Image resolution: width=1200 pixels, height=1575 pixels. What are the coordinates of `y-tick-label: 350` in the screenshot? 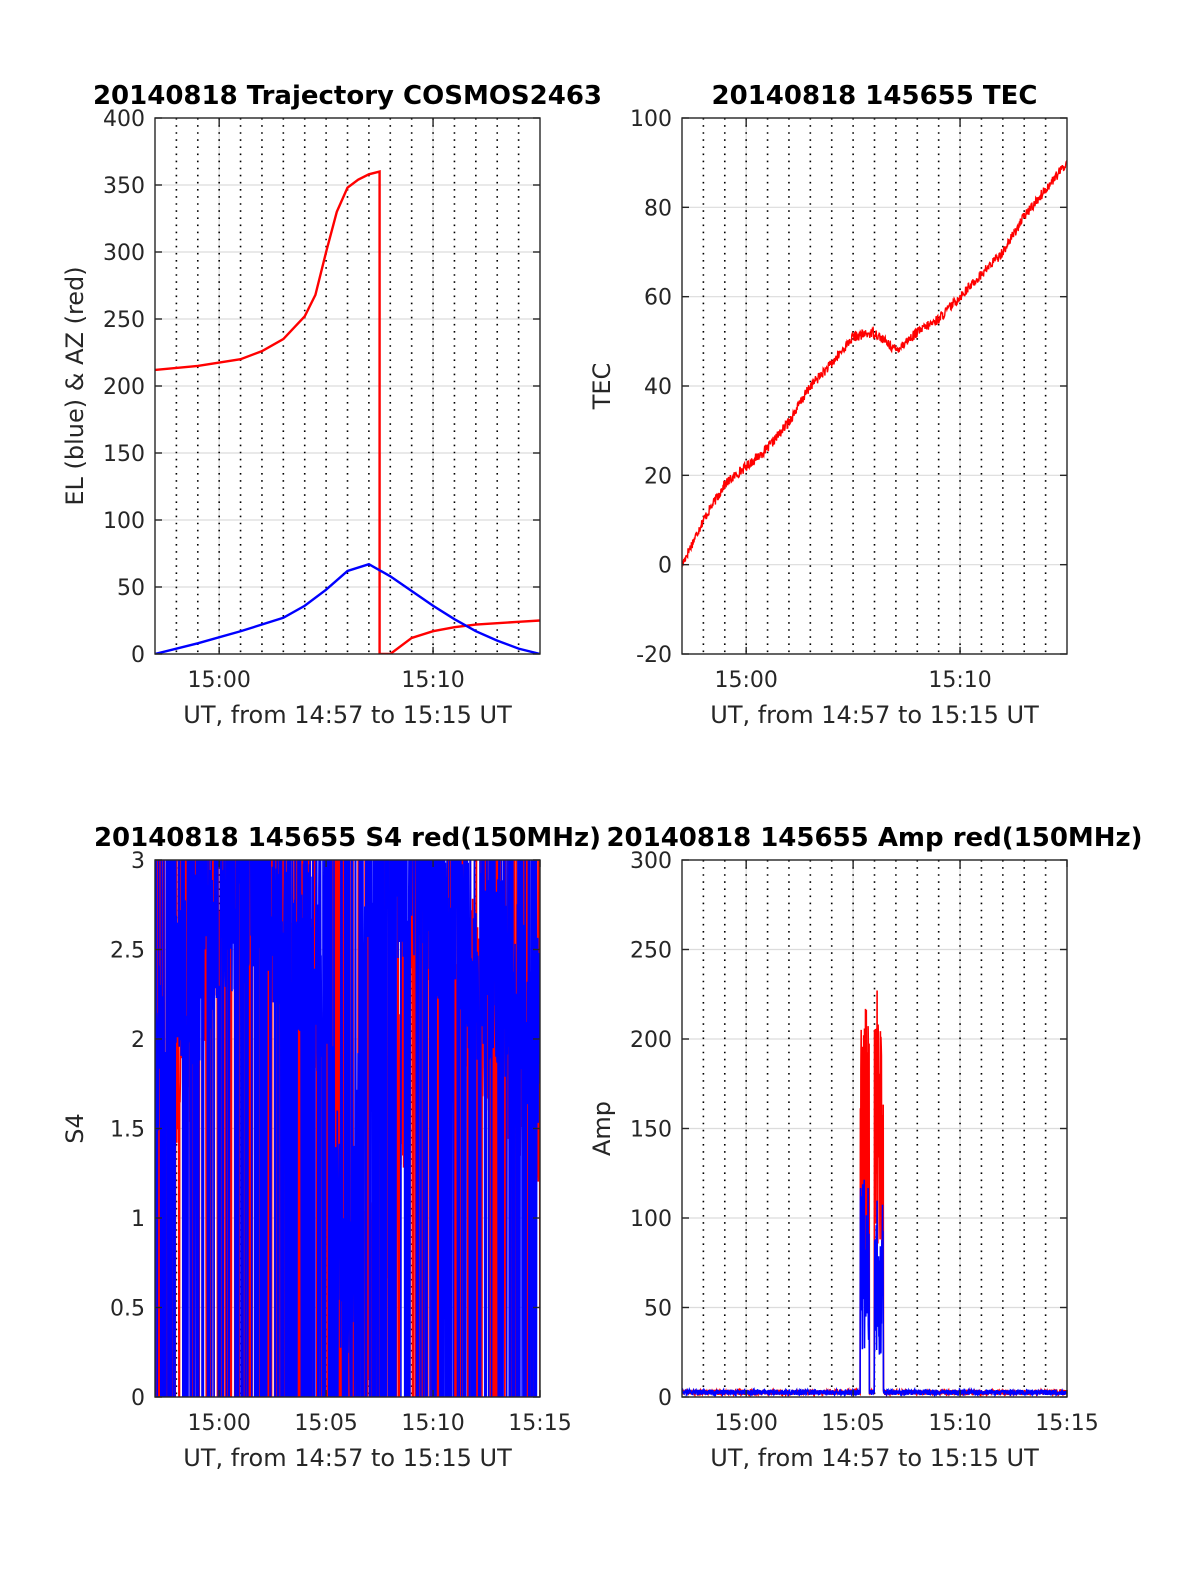 It's located at (124, 186).